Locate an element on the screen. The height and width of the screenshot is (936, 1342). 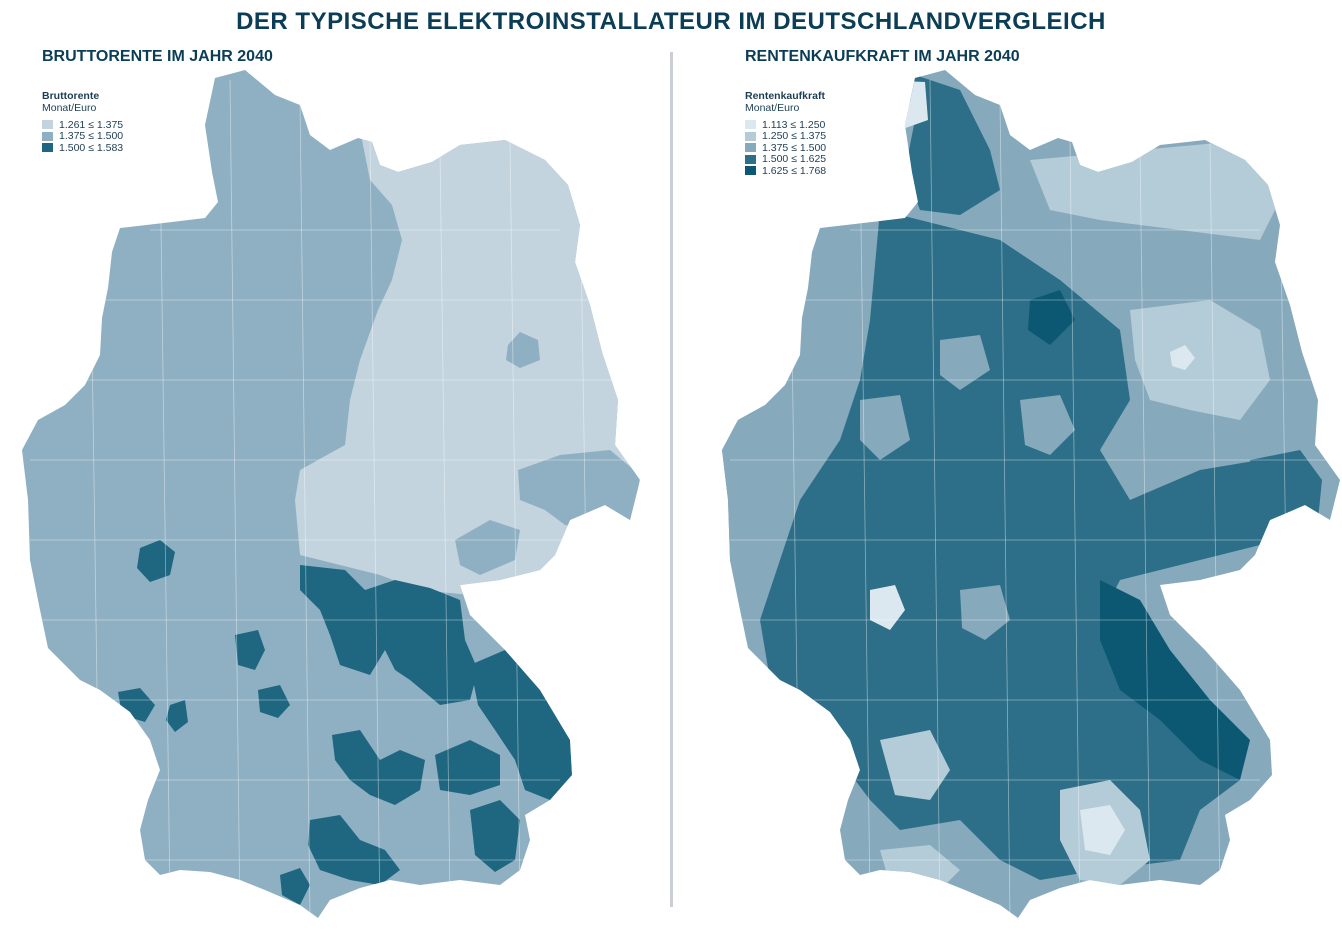
right-region-swabia-light is located at coordinates (915, 765).